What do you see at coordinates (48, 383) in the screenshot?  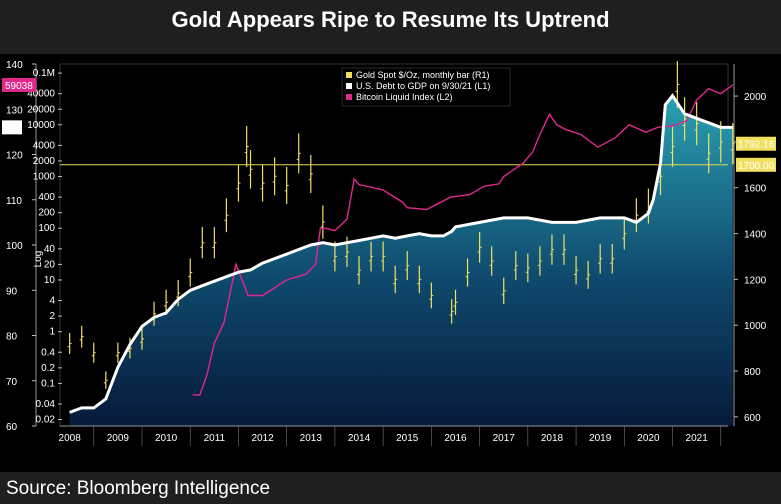 I see `l2-tick-label: 0.1` at bounding box center [48, 383].